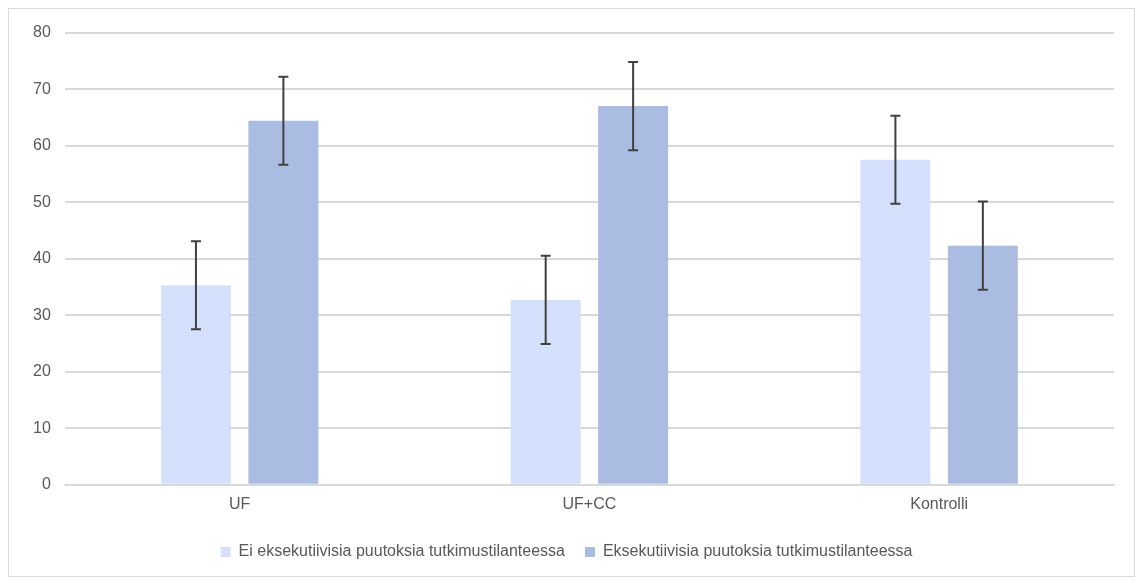  What do you see at coordinates (939, 503) in the screenshot?
I see `x-tick-label: Kontrolli` at bounding box center [939, 503].